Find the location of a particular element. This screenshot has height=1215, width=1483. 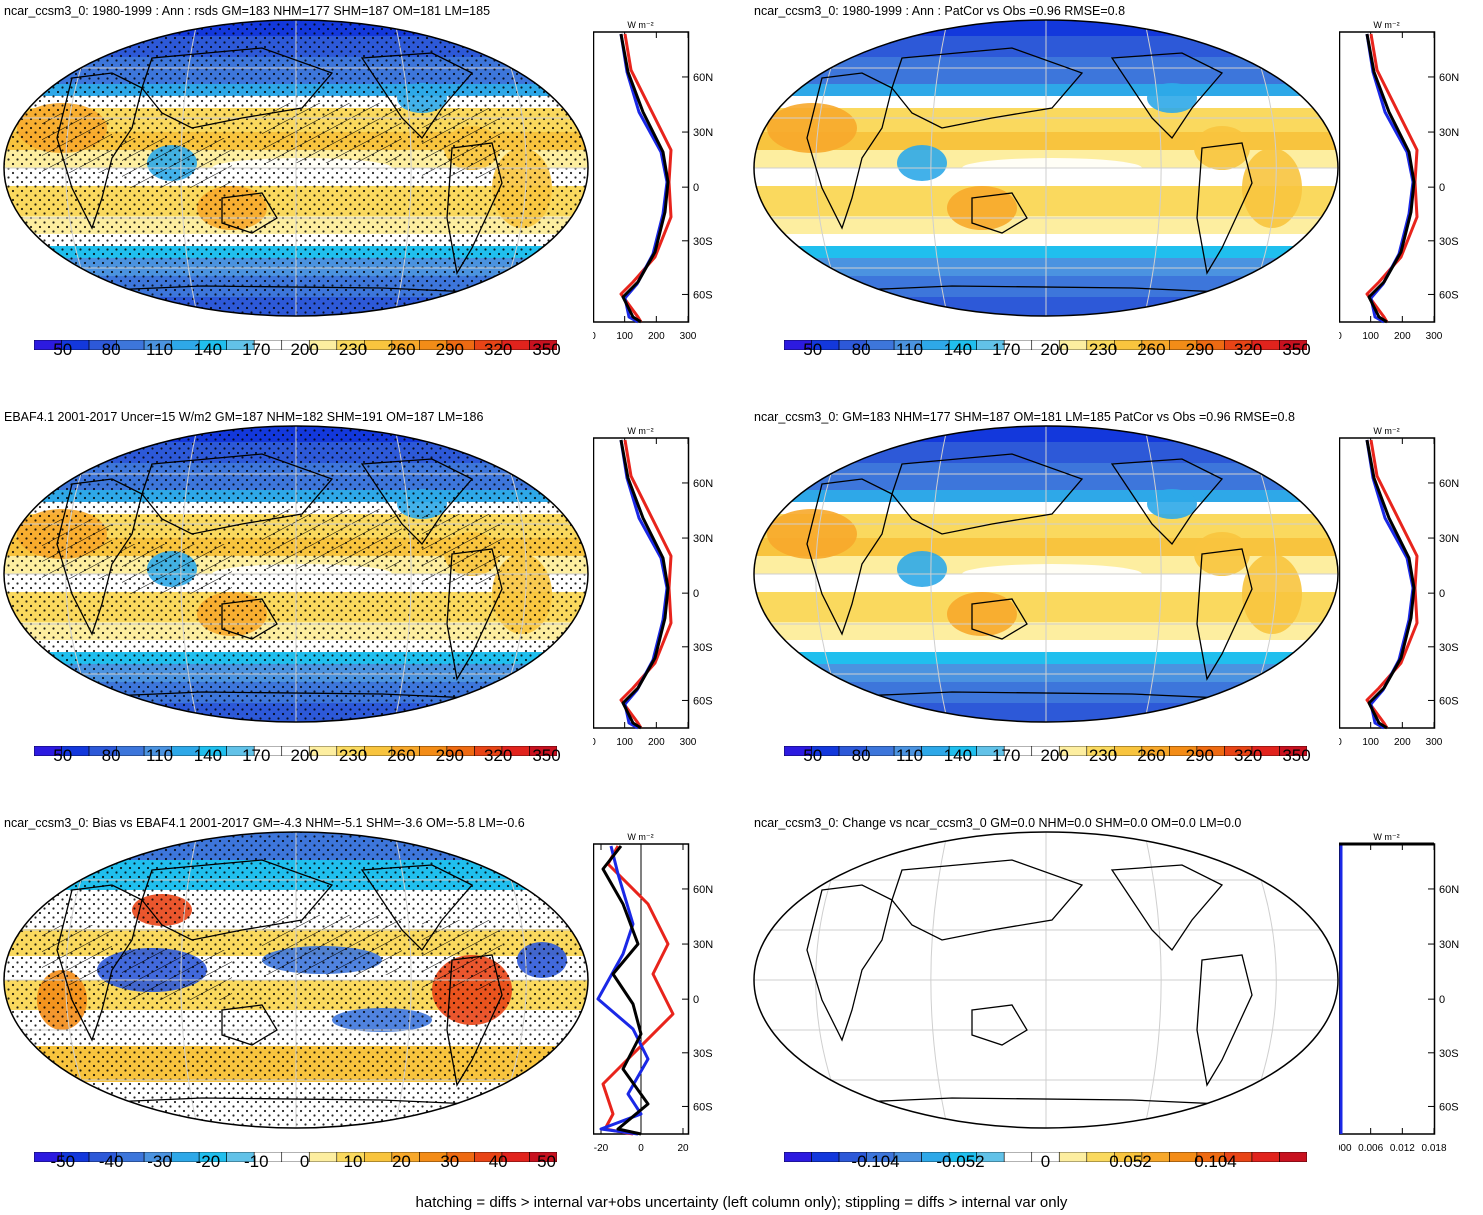

zonal-x-tick-label: 0.006 is located at coordinates (1370, 1148).